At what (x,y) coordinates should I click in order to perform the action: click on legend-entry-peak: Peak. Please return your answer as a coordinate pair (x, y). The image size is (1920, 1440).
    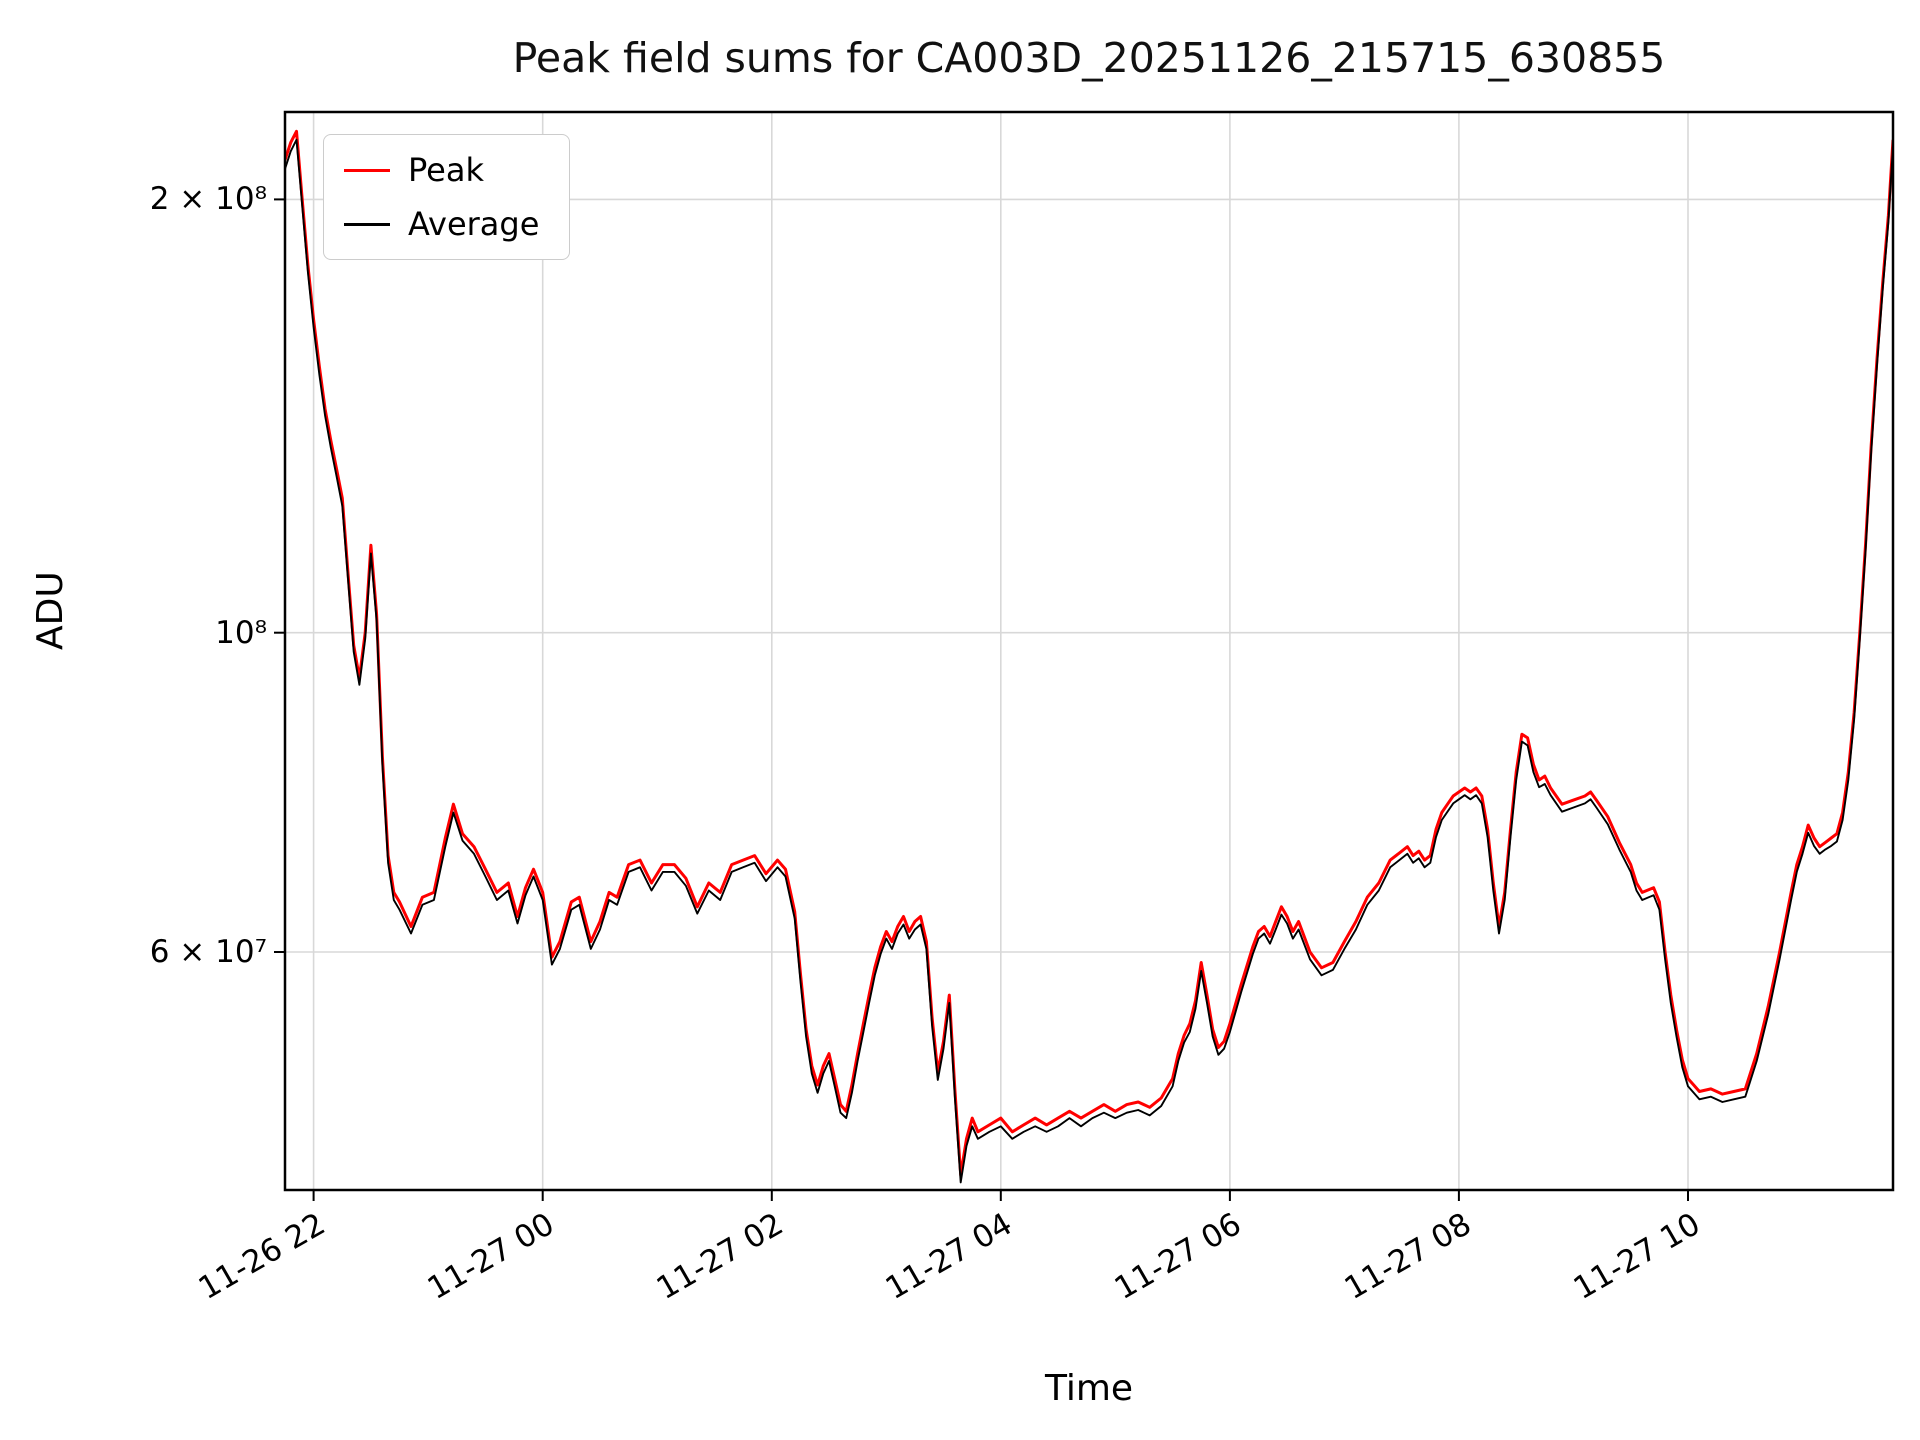
    Looking at the image, I should click on (441, 170).